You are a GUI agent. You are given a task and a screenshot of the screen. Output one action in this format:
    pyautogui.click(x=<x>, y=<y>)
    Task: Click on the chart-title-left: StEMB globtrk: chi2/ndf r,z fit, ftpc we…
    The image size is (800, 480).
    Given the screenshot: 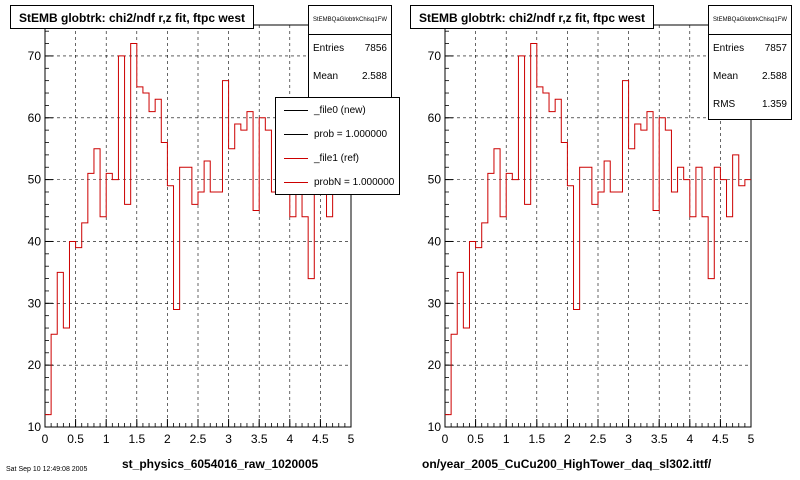 What is the action you would take?
    pyautogui.click(x=132, y=17)
    